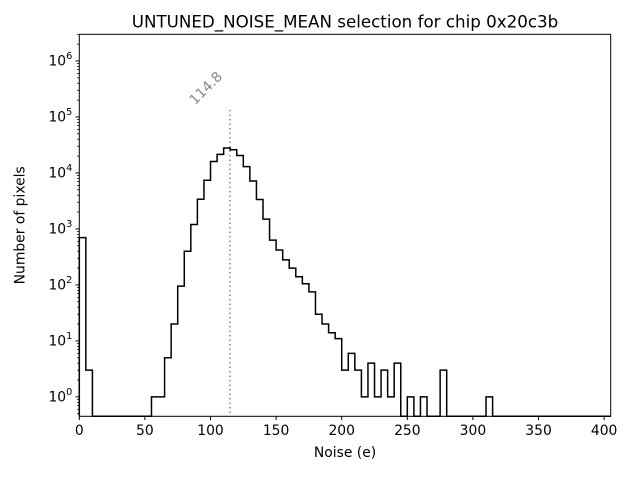  I want to click on x-tick-label: 50, so click(145, 431).